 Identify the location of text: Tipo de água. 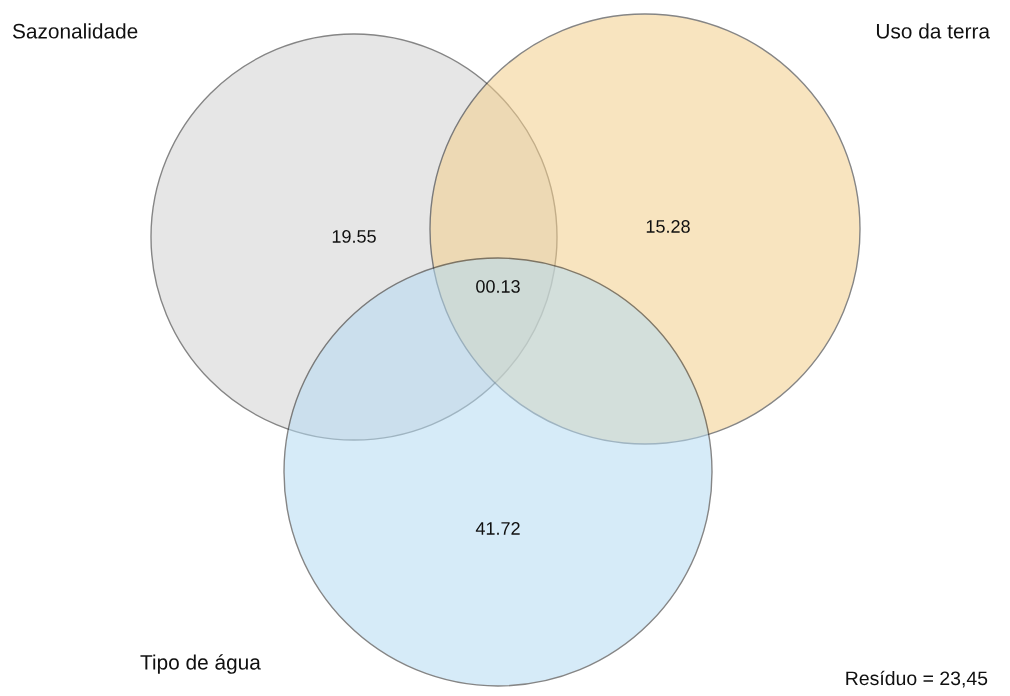
(200, 664).